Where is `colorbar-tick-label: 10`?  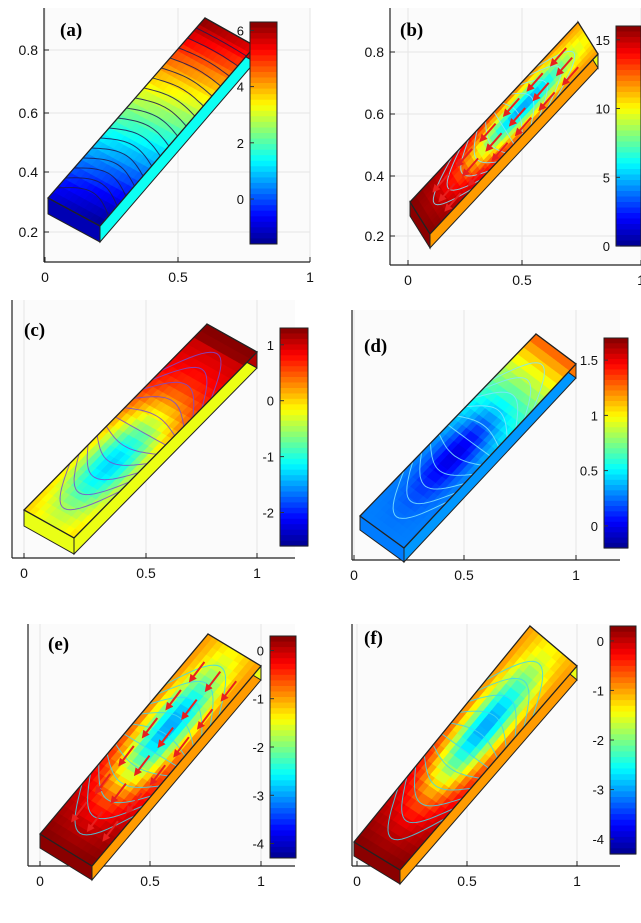 colorbar-tick-label: 10 is located at coordinates (603, 109).